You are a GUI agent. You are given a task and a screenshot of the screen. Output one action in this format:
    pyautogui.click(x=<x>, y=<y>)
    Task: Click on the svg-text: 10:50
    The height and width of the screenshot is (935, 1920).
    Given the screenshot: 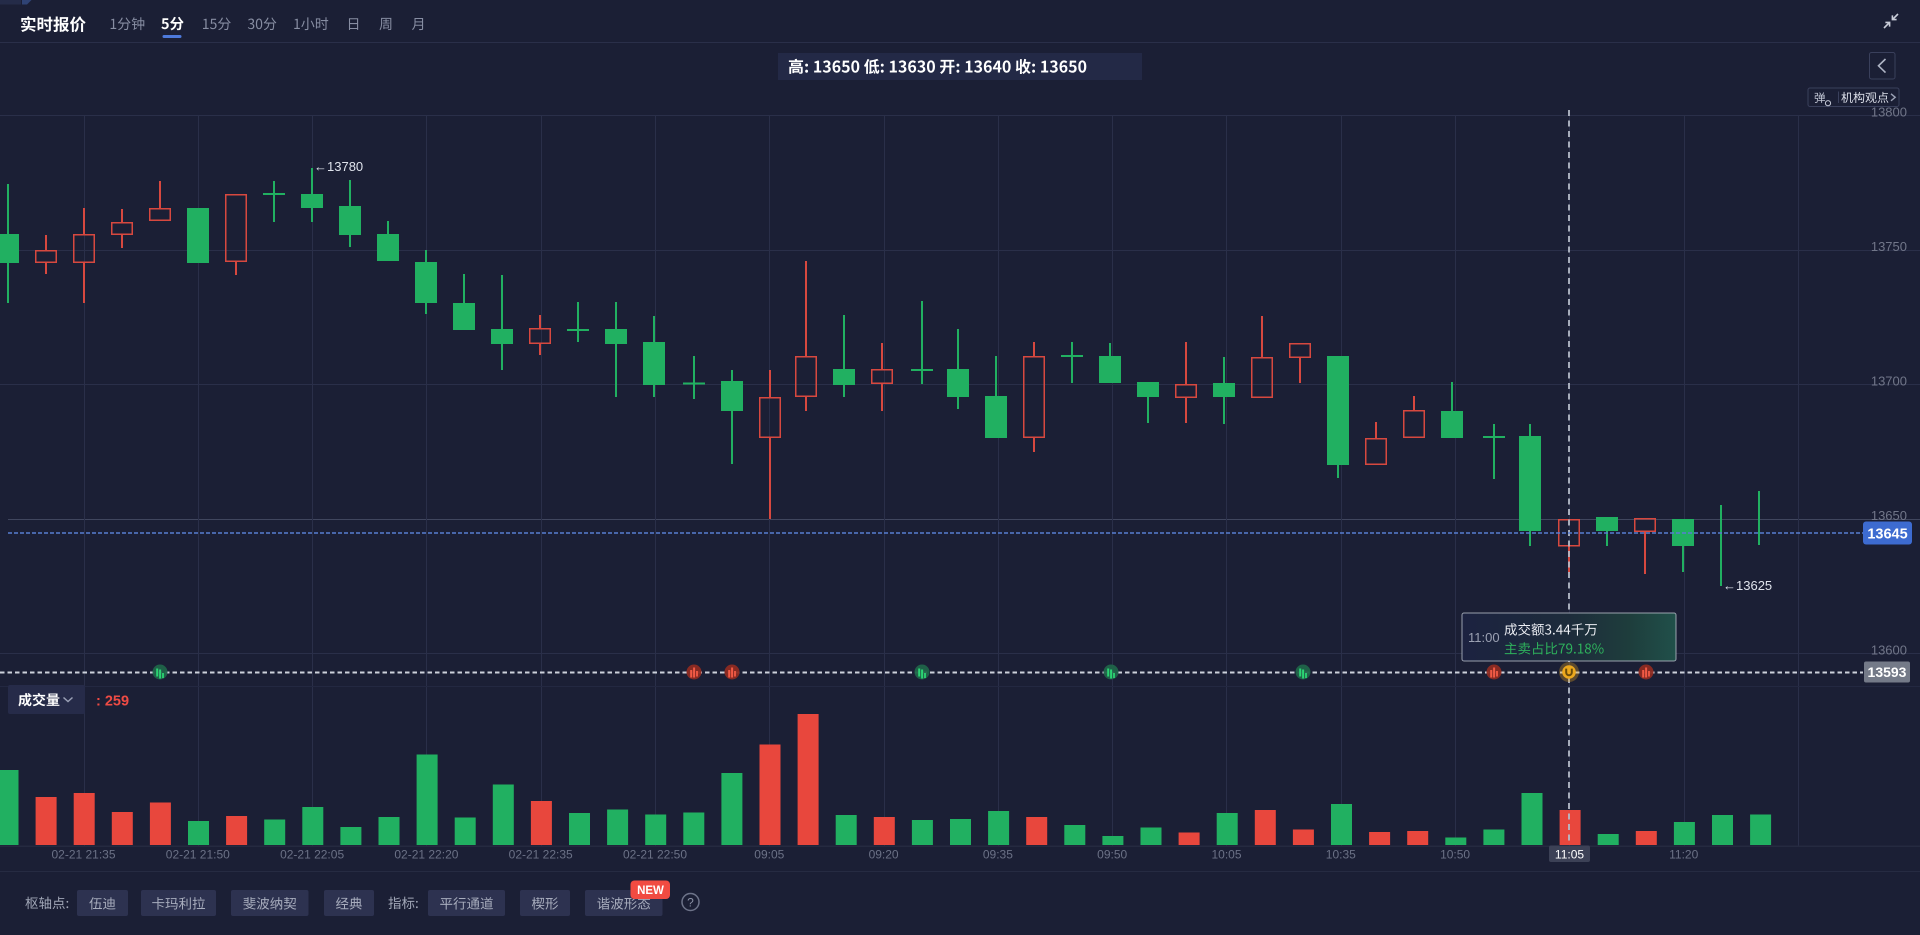 What is the action you would take?
    pyautogui.click(x=1455, y=855)
    